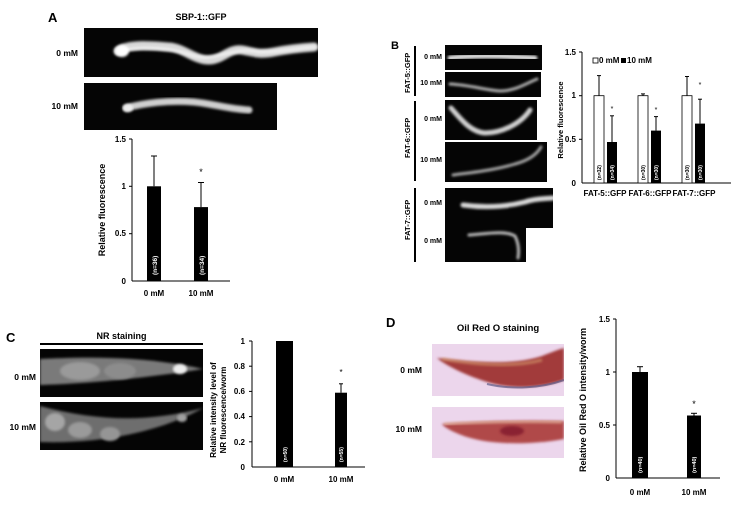  I want to click on panel-d-label: D, so click(391, 322).